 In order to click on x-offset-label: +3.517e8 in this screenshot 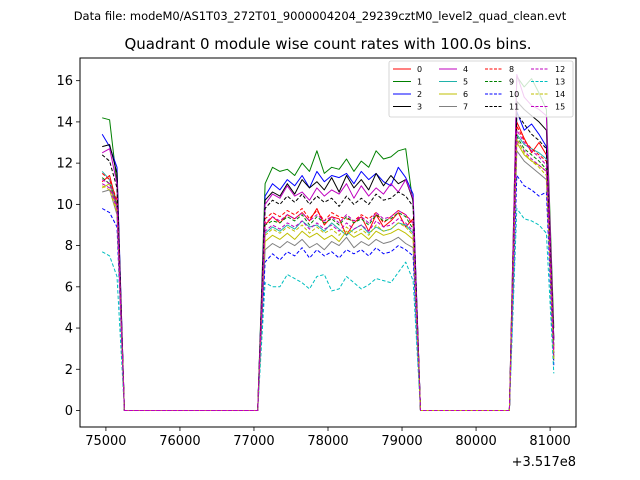, I will do `click(544, 462)`.